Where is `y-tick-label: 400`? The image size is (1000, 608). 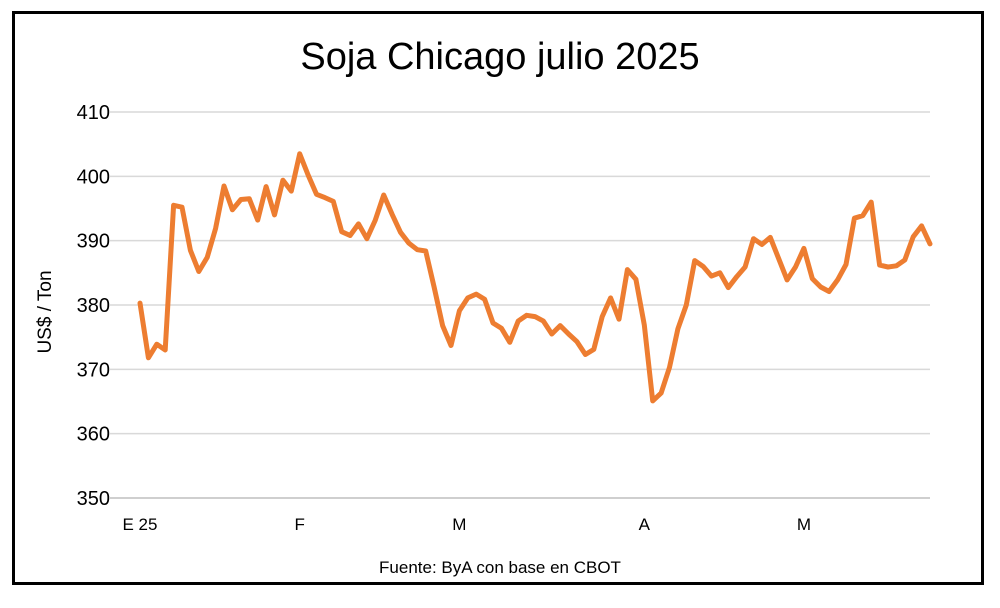
y-tick-label: 400 is located at coordinates (93, 177).